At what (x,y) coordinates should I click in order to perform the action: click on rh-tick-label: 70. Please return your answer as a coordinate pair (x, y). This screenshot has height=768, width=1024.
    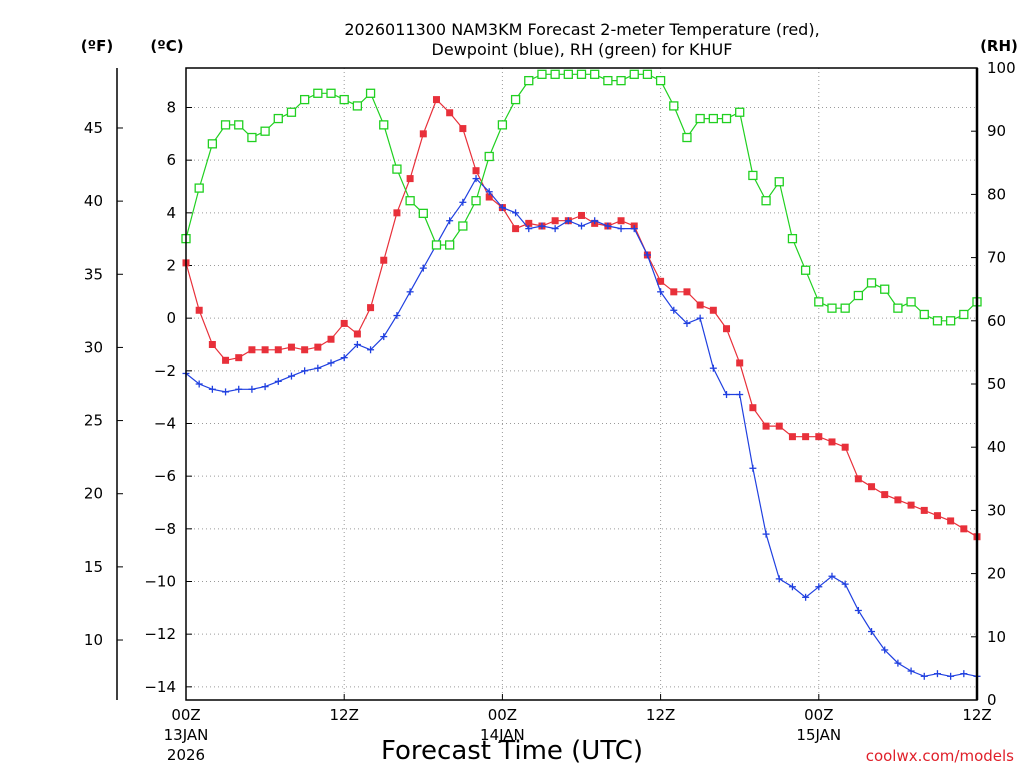
    Looking at the image, I should click on (996, 258).